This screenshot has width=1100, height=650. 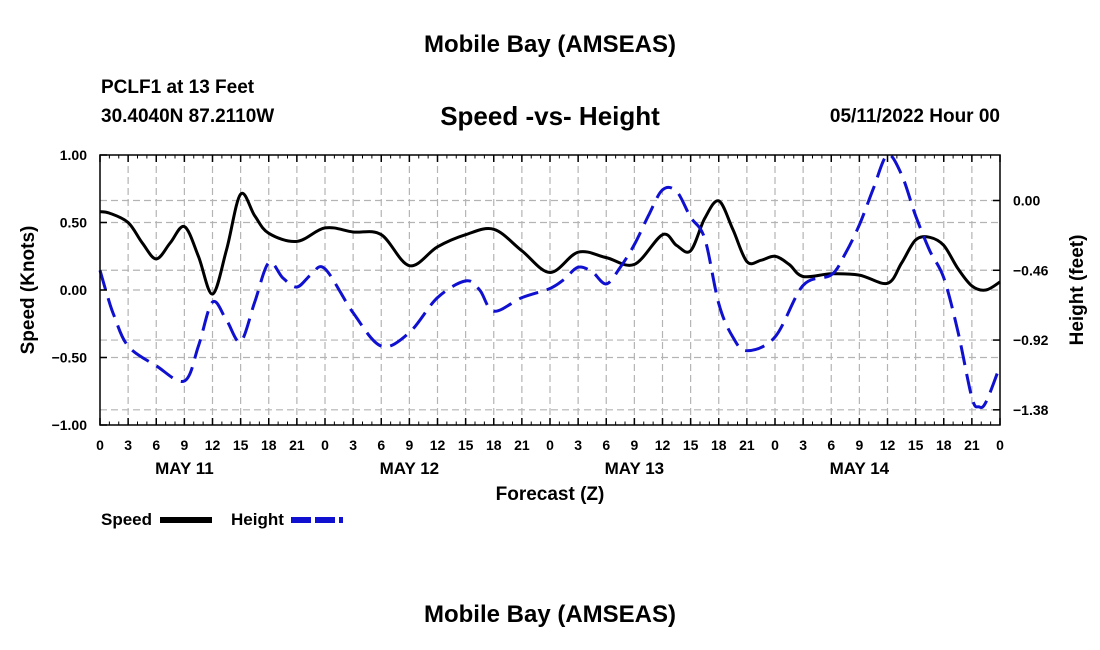 What do you see at coordinates (28, 290) in the screenshot?
I see `y-axis-title-left: Speed (Knots)` at bounding box center [28, 290].